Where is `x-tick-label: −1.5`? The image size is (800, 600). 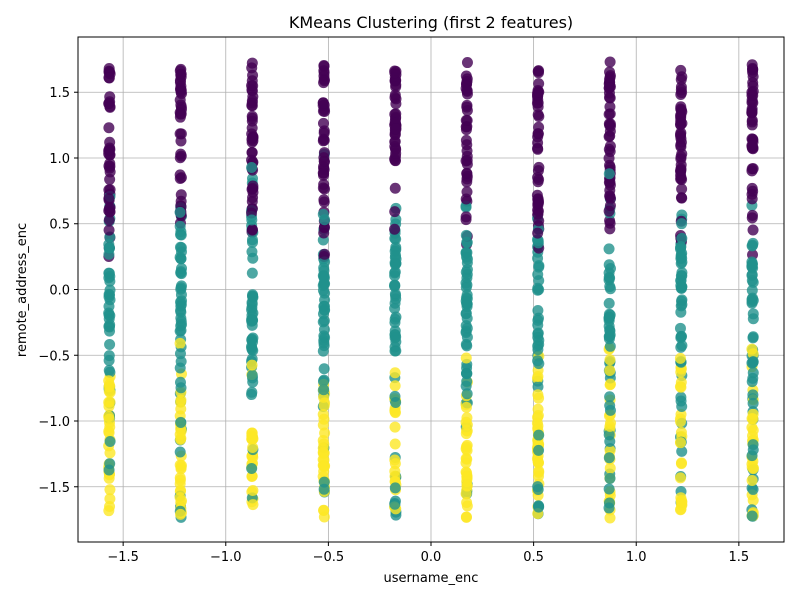 x-tick-label: −1.5 is located at coordinates (123, 557).